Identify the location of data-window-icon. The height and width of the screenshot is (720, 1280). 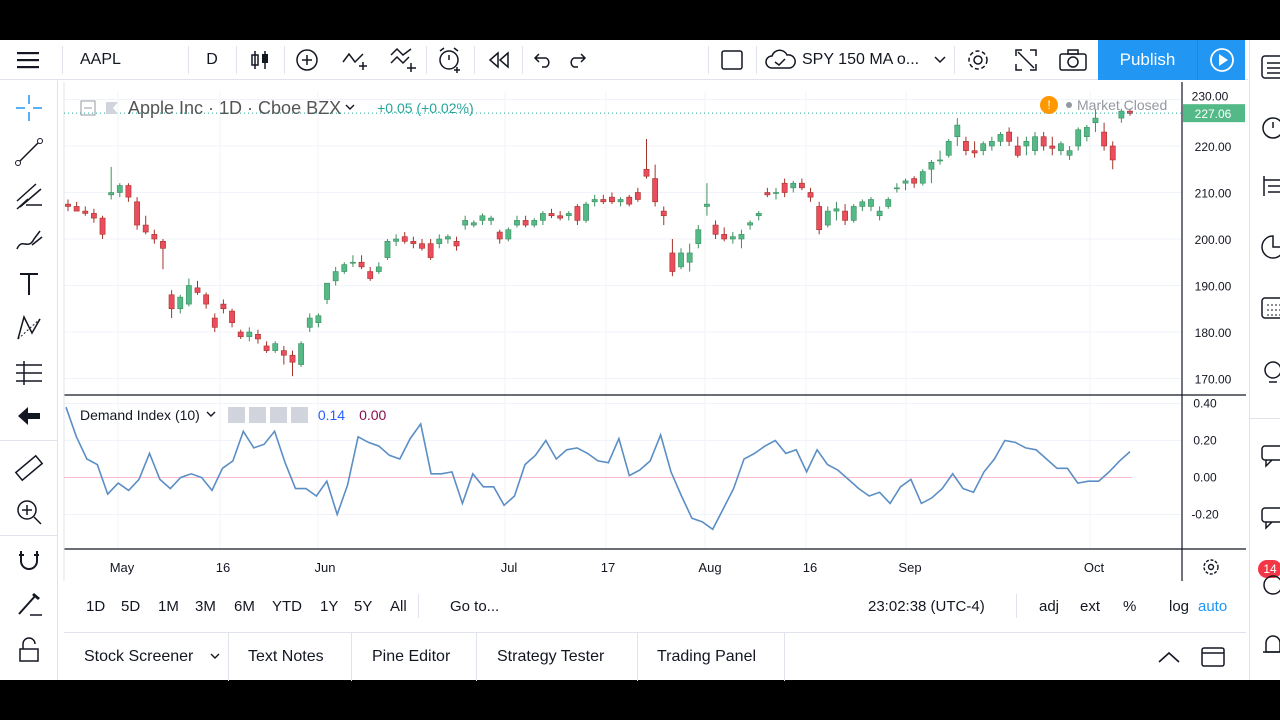
(1269, 187).